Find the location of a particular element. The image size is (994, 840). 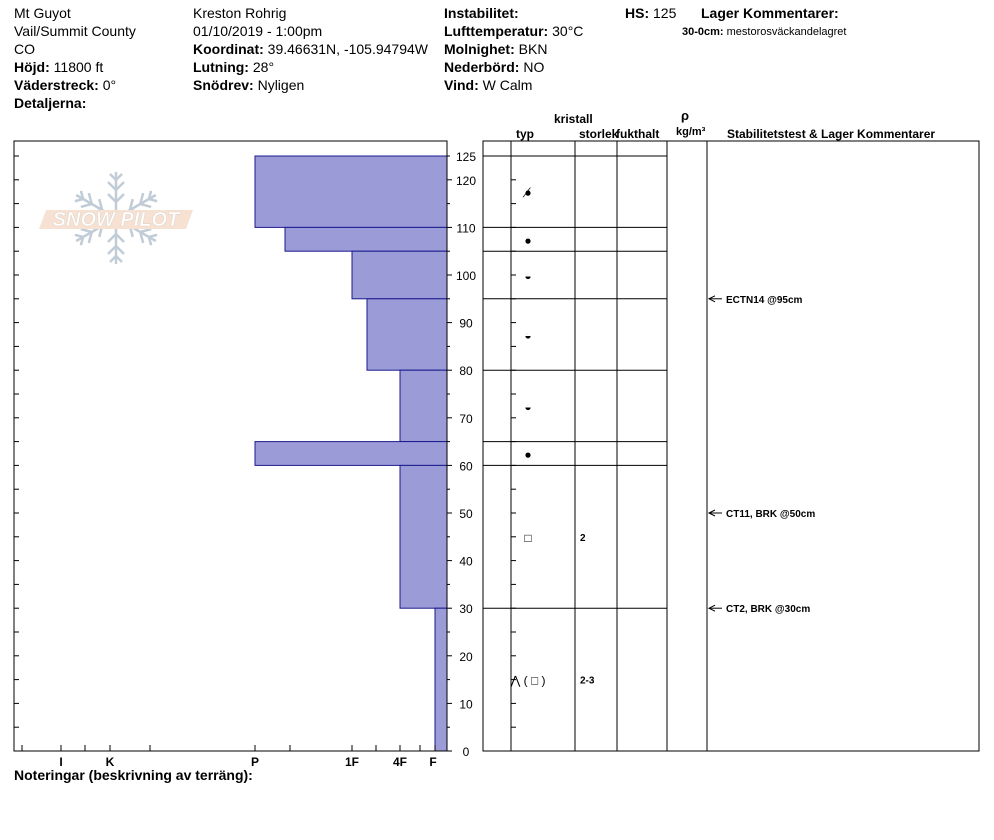

precip-label: Nederbörd: is located at coordinates (482, 67).